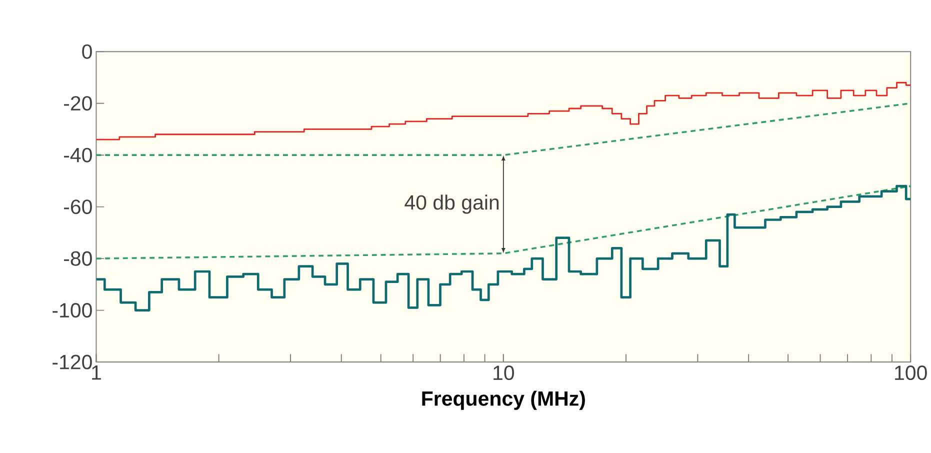 This screenshot has width=931, height=453. Describe the element at coordinates (78, 206) in the screenshot. I see `y-tick-label: -60` at that location.